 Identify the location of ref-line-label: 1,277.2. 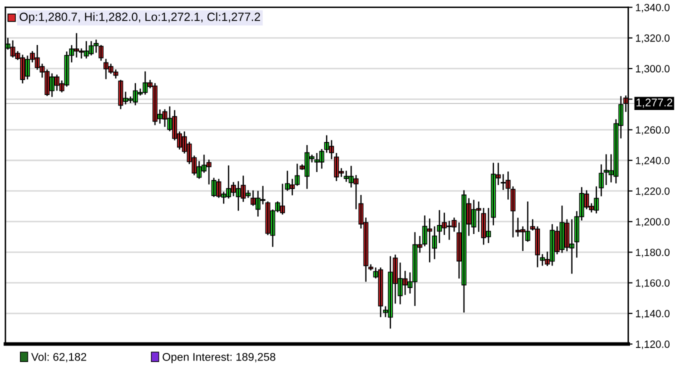
(654, 103).